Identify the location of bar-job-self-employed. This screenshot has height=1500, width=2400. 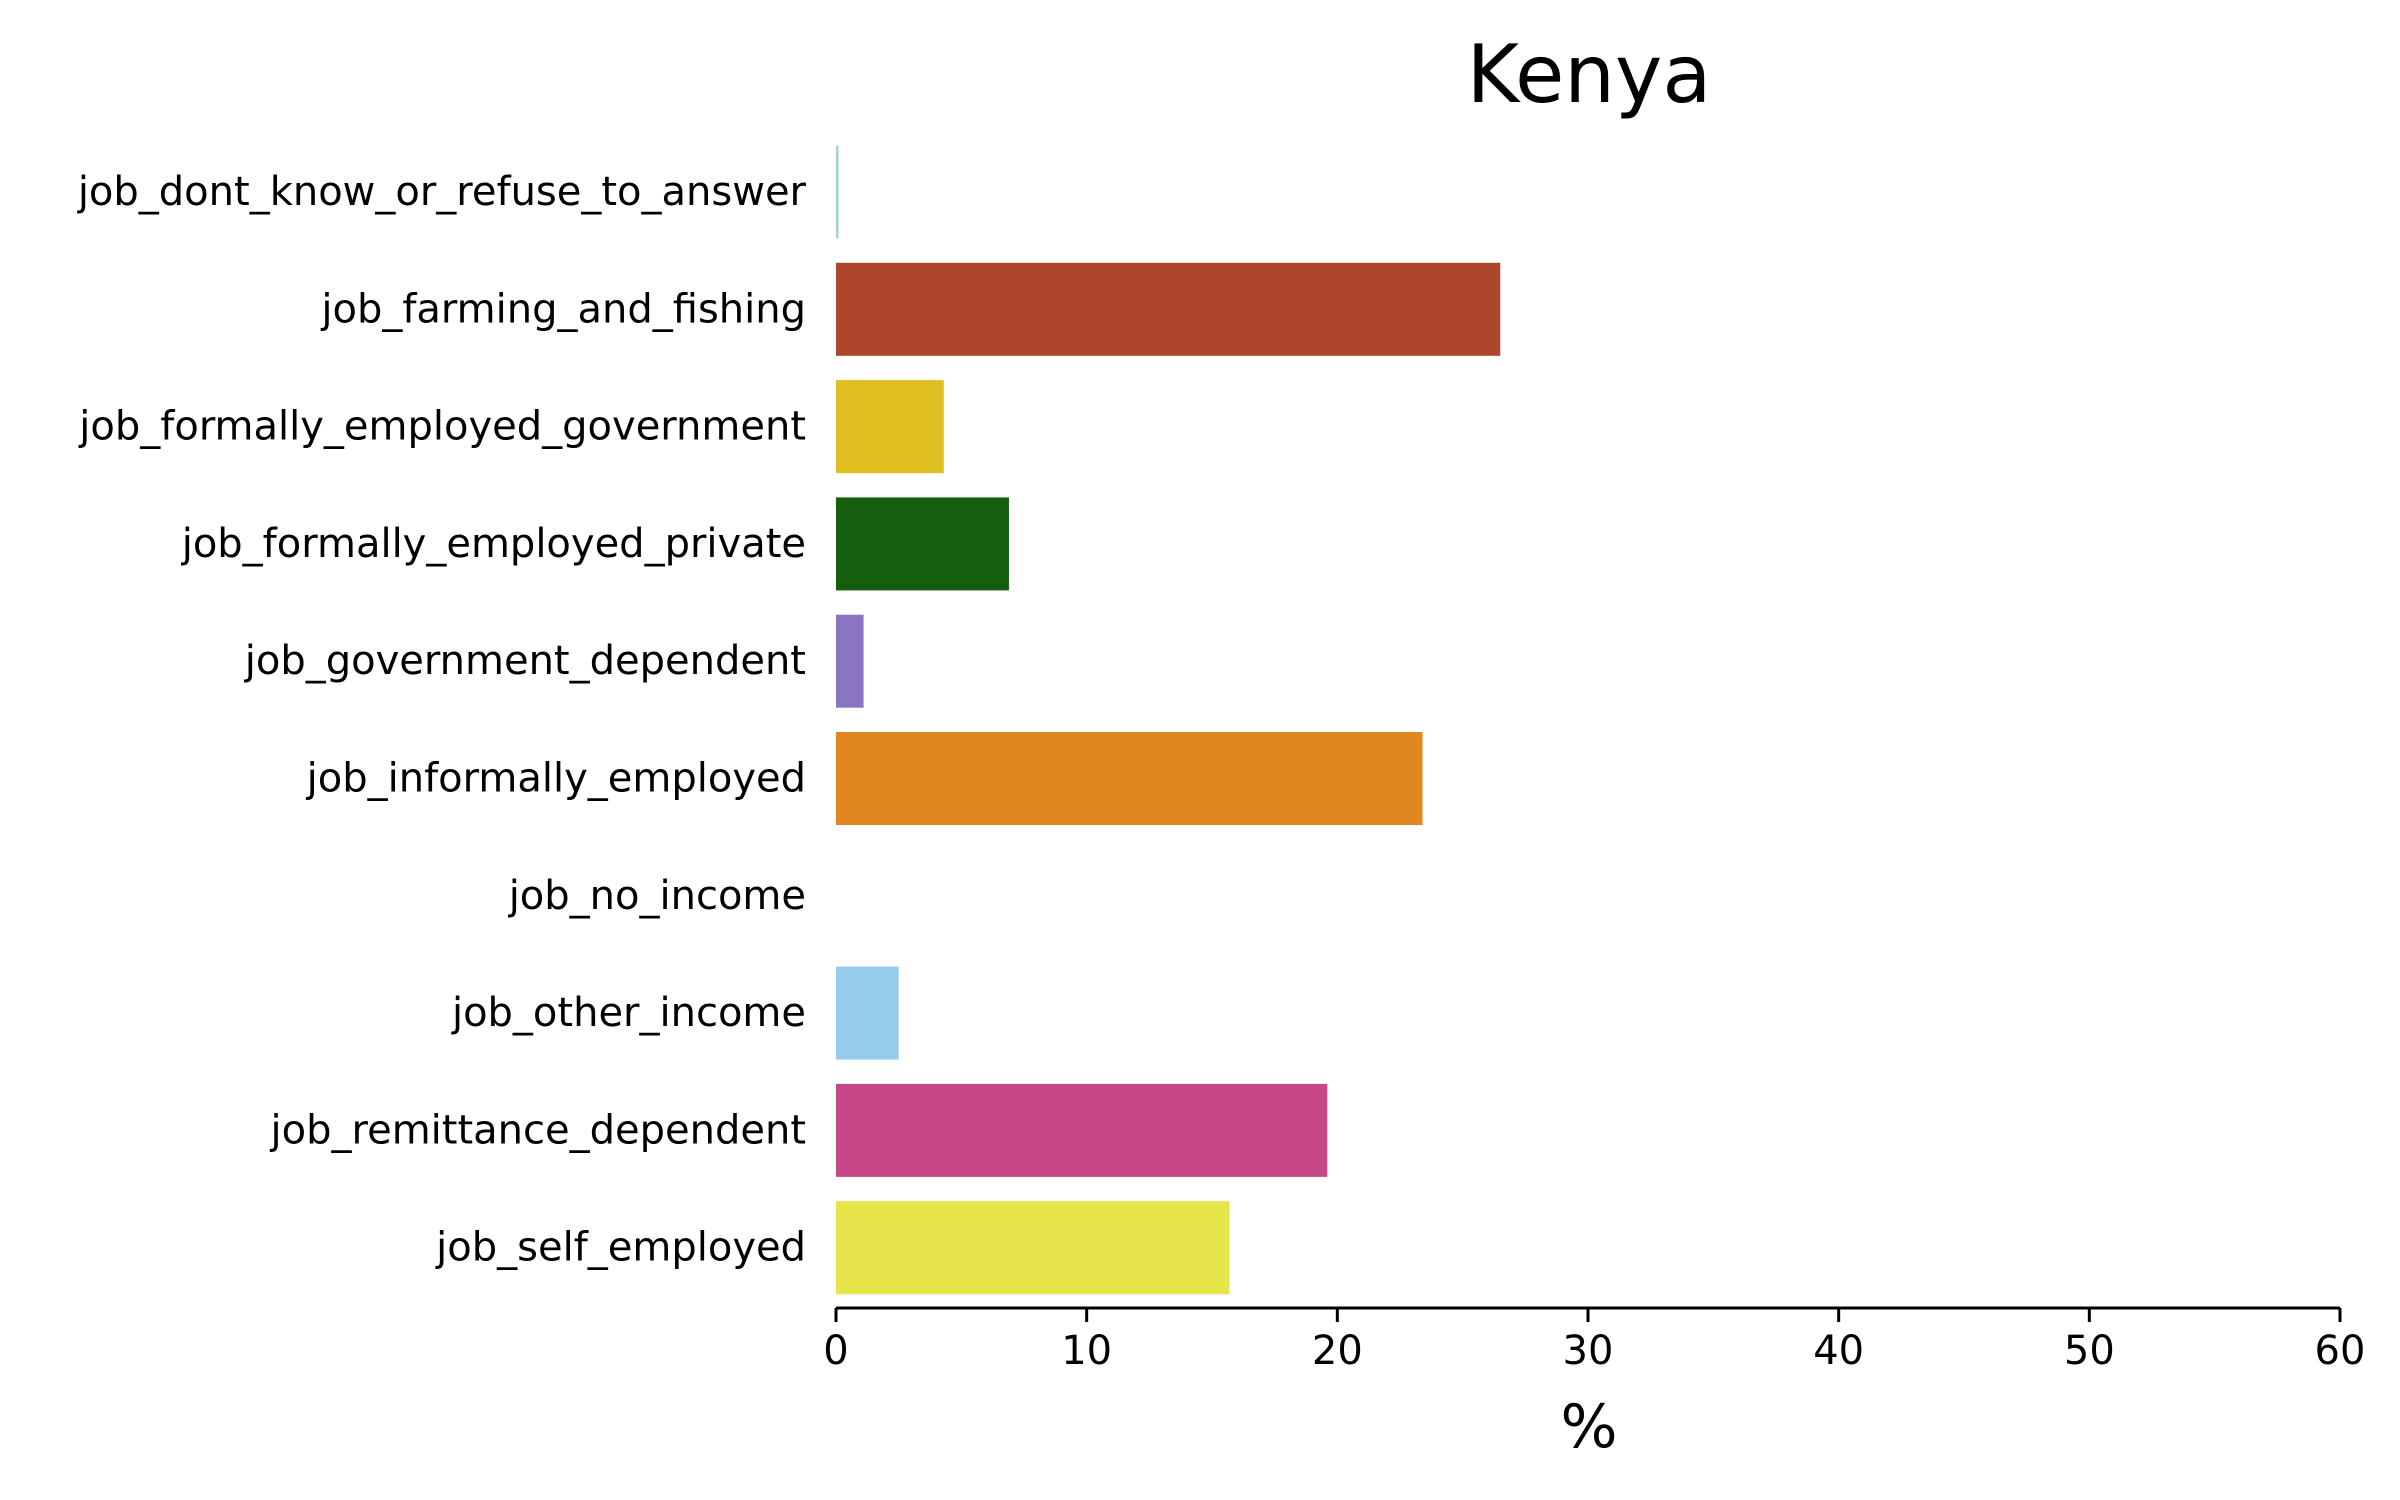
(1033, 1248).